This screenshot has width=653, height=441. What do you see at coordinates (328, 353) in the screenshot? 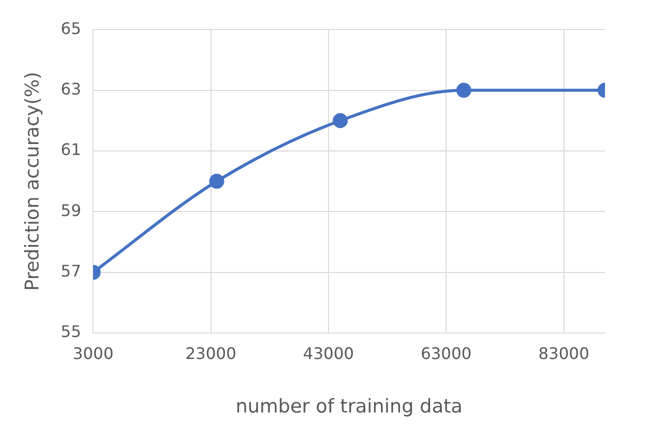
I see `x-tick-label: 43000` at bounding box center [328, 353].